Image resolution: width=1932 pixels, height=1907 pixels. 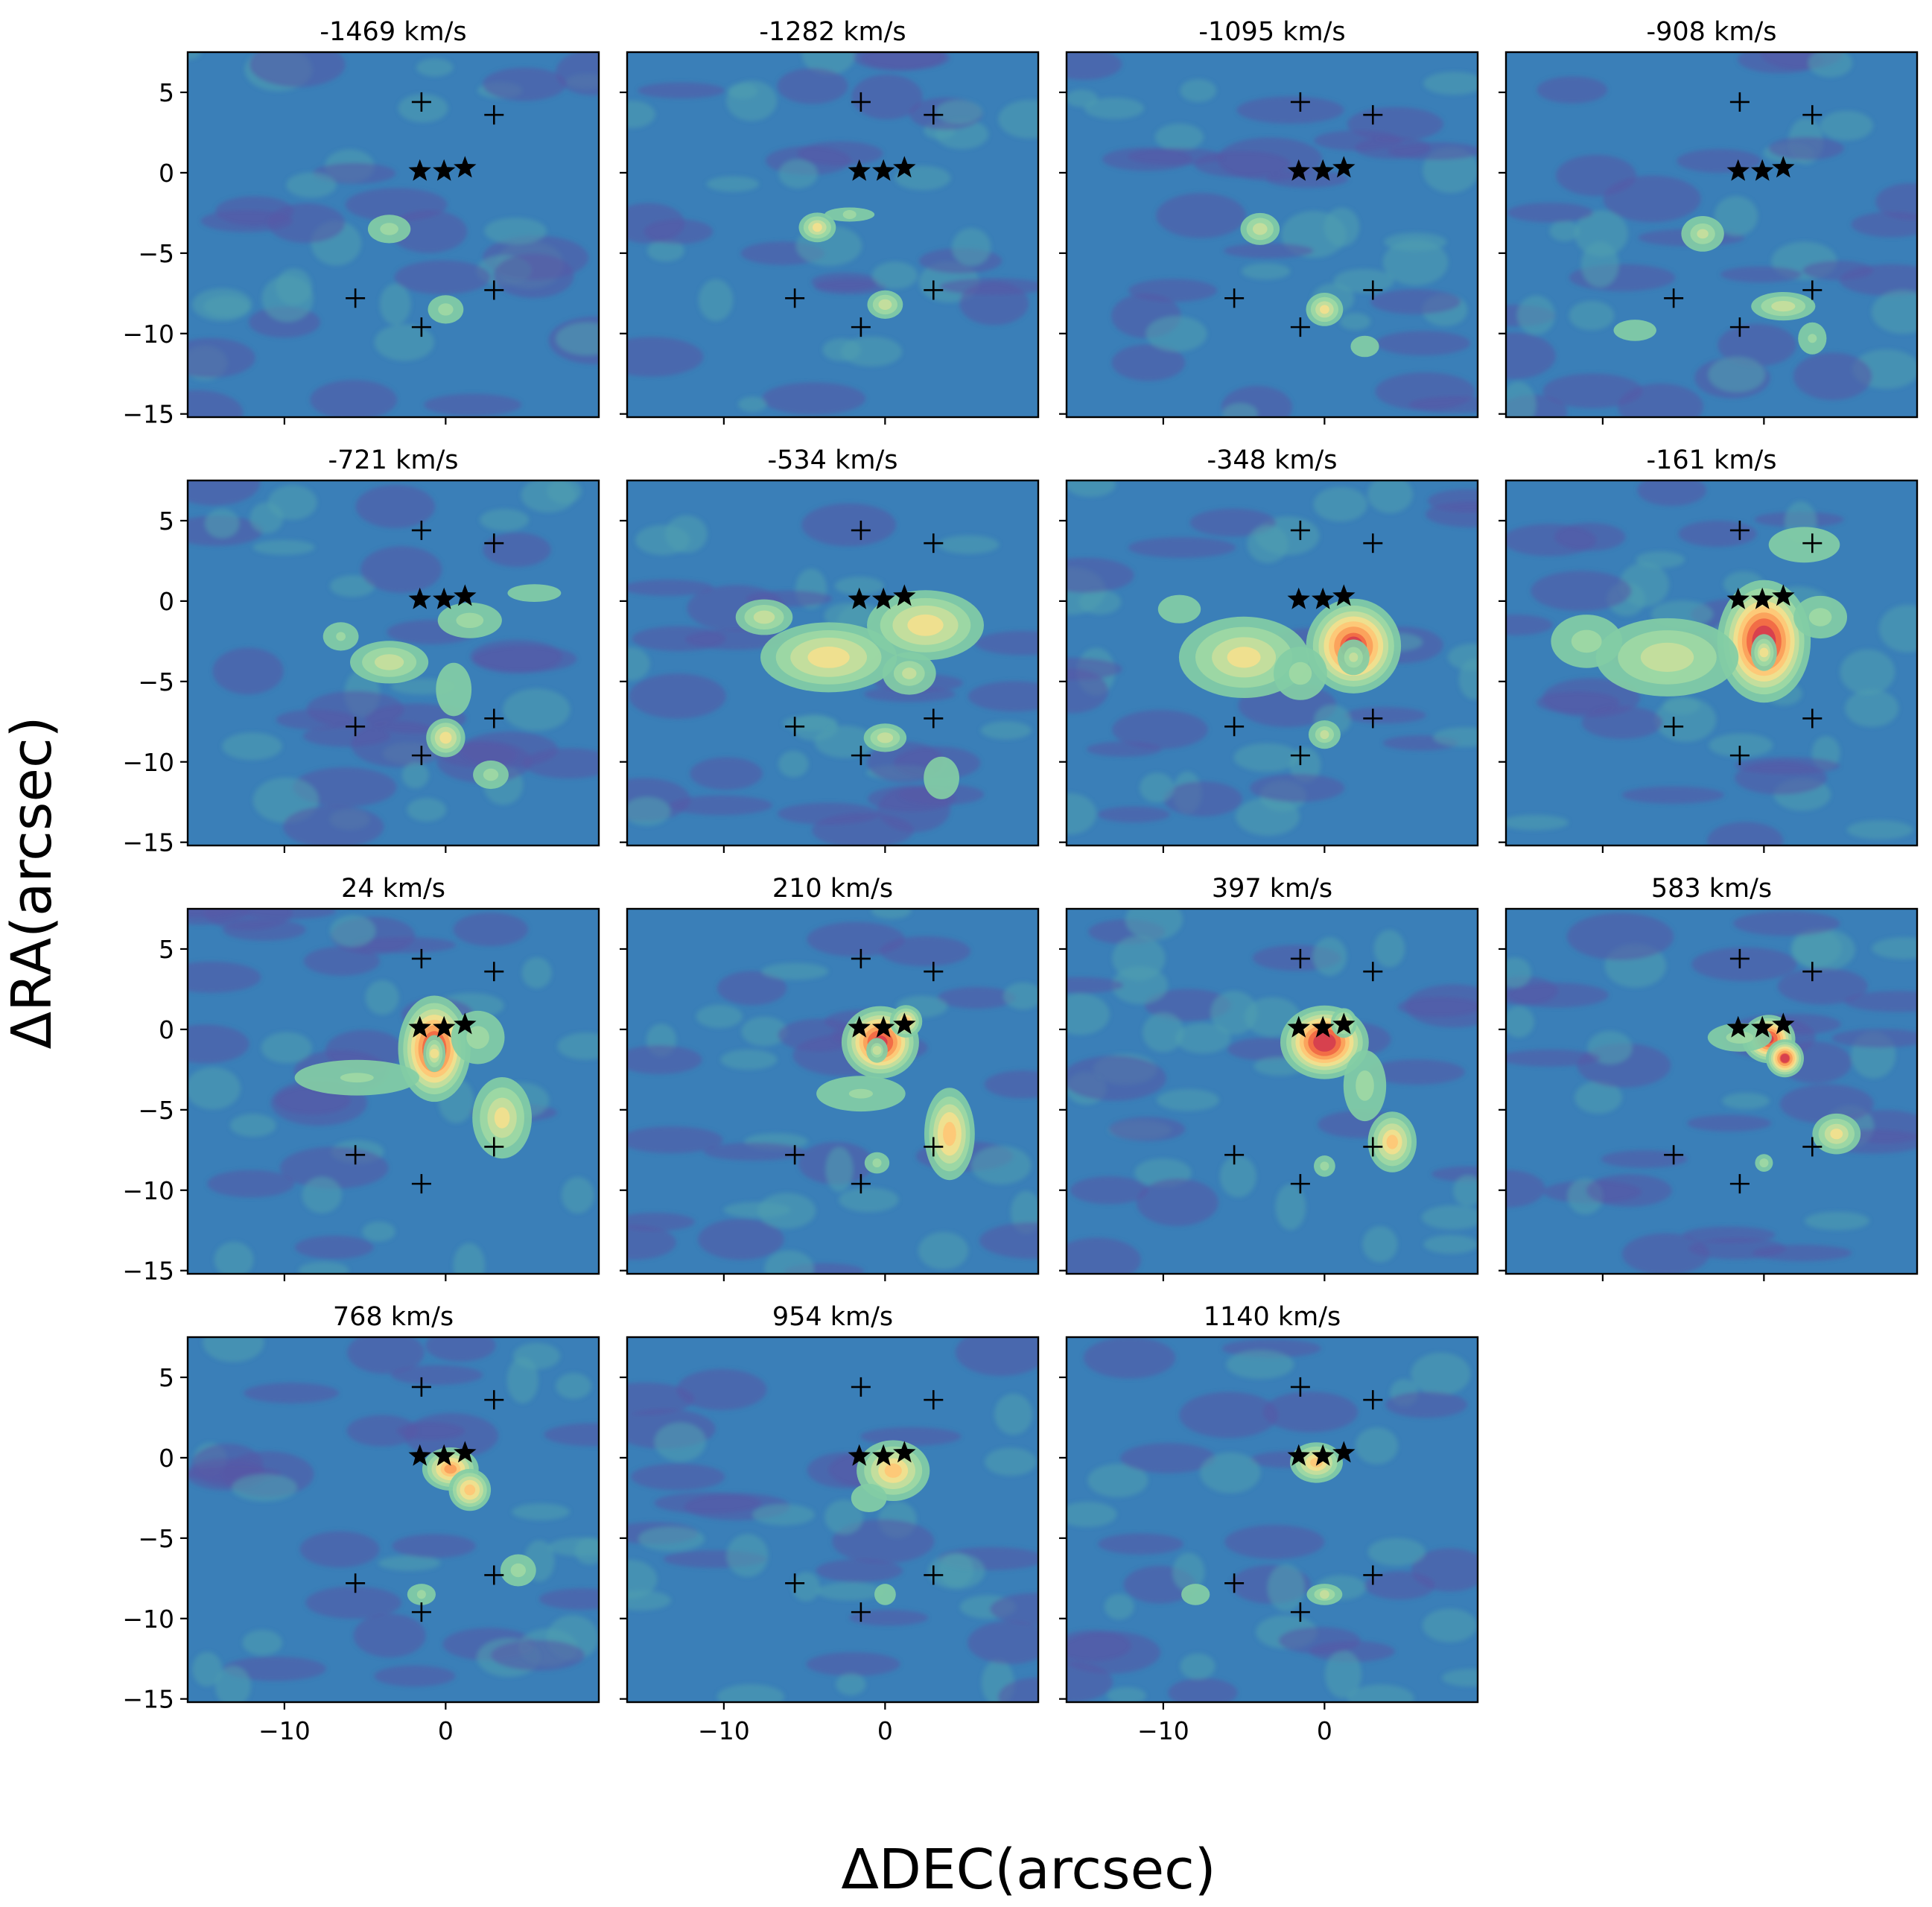 What do you see at coordinates (1272, 460) in the screenshot?
I see `panel-title: -348 km/s` at bounding box center [1272, 460].